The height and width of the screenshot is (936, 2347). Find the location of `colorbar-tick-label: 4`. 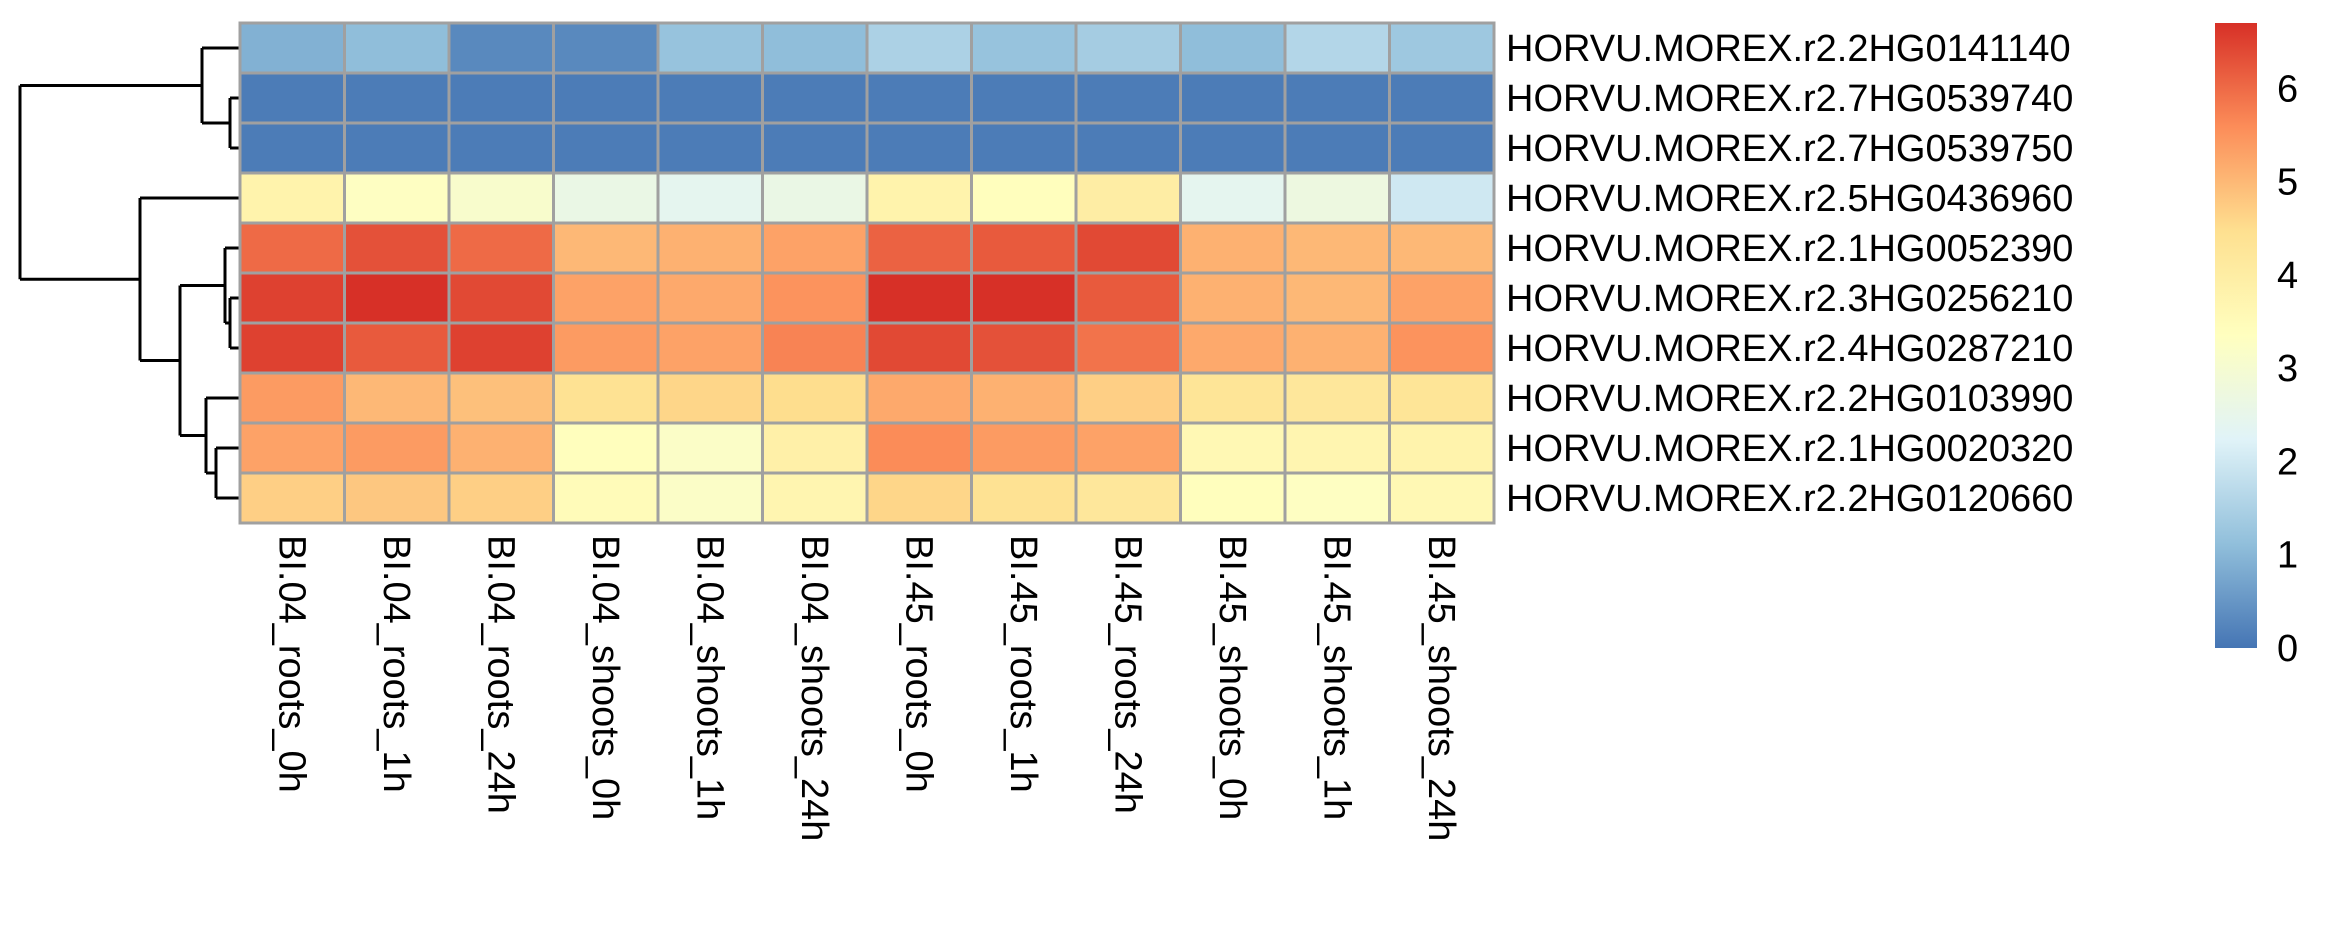

colorbar-tick-label: 4 is located at coordinates (2287, 276).